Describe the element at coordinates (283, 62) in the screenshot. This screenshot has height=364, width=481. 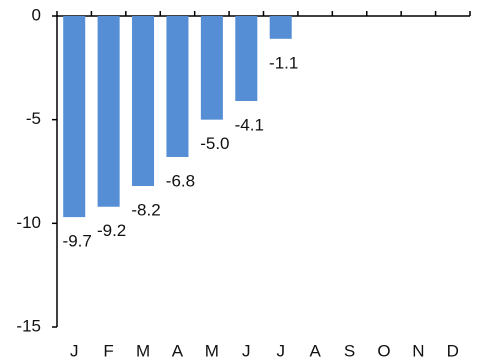
I see `data-label: -1.1` at that location.